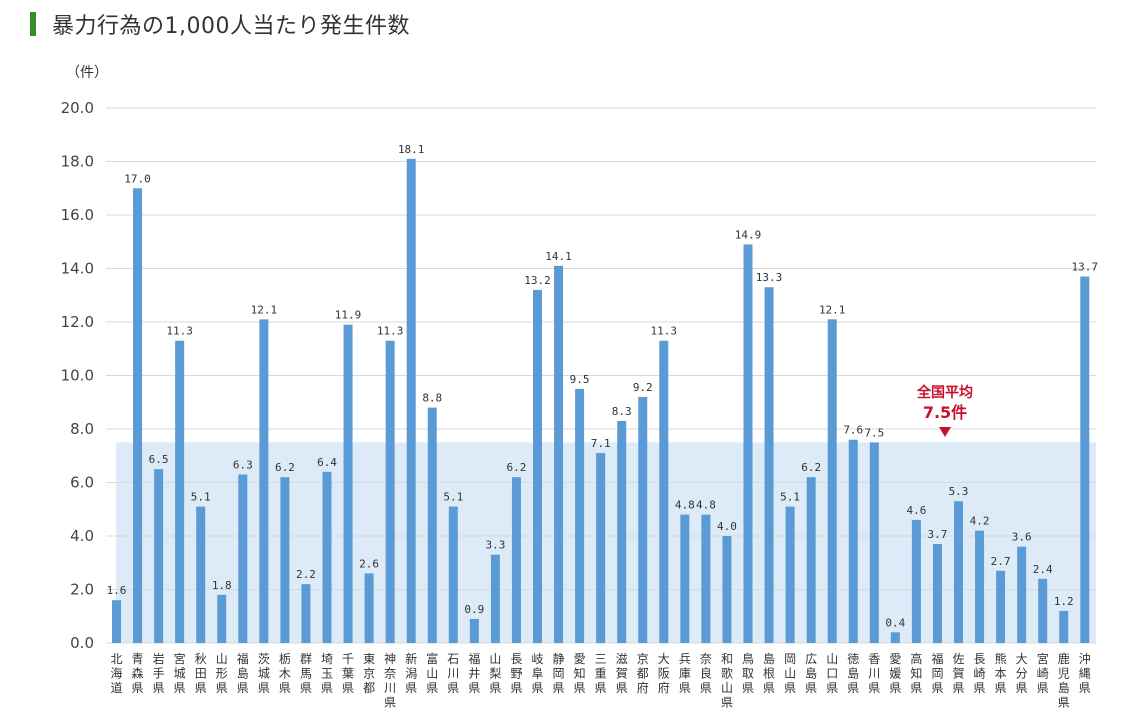 The height and width of the screenshot is (727, 1140). Describe the element at coordinates (958, 673) in the screenshot. I see `category-label: 佐賀県` at that location.